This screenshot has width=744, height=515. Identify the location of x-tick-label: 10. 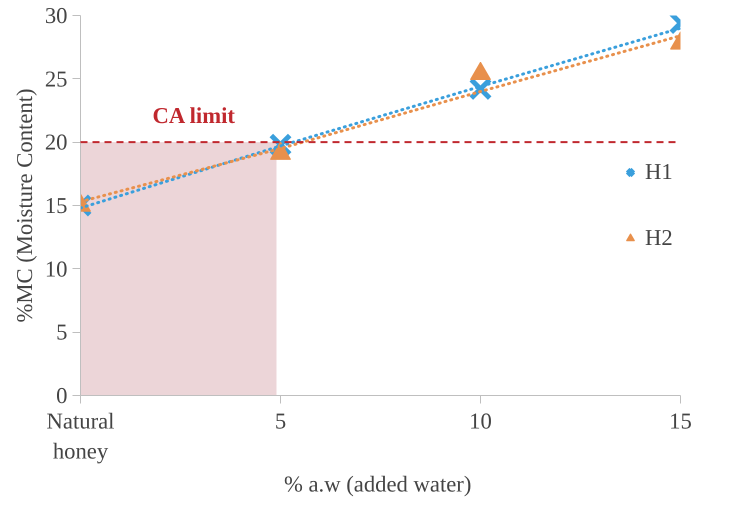
(480, 421).